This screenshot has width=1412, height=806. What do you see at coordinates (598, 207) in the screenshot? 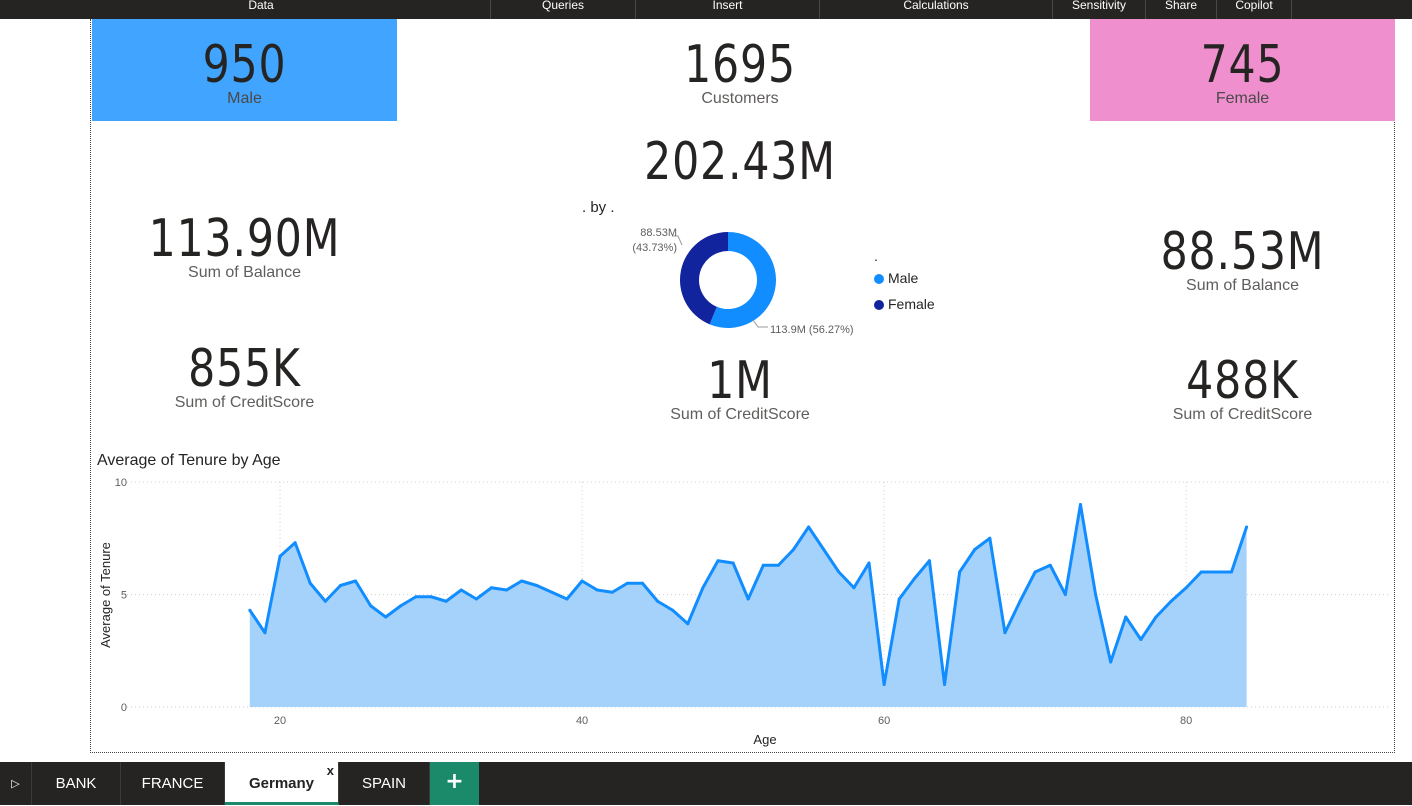
I see `donut-title: . by .` at bounding box center [598, 207].